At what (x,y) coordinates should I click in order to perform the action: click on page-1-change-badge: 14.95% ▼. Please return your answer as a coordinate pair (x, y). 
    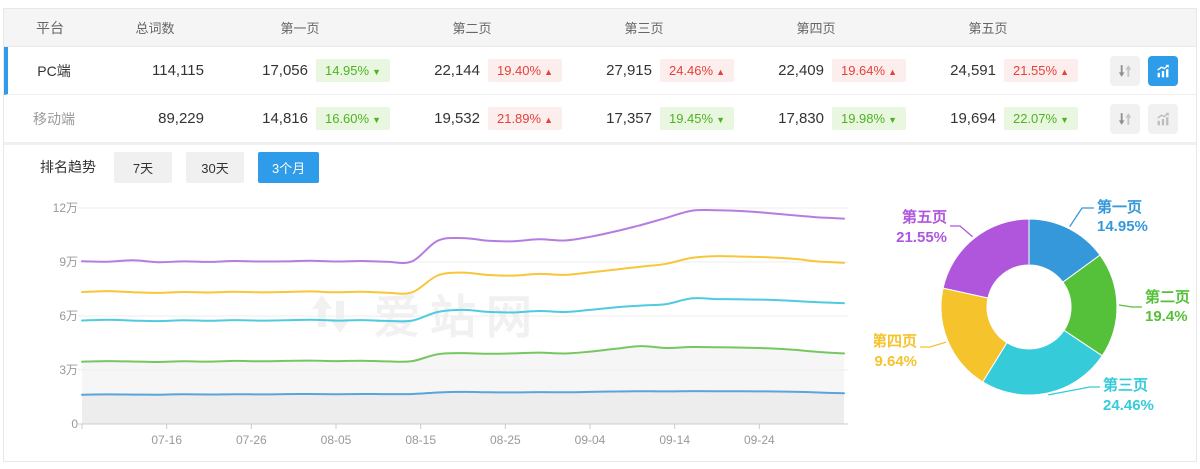
    Looking at the image, I should click on (353, 70).